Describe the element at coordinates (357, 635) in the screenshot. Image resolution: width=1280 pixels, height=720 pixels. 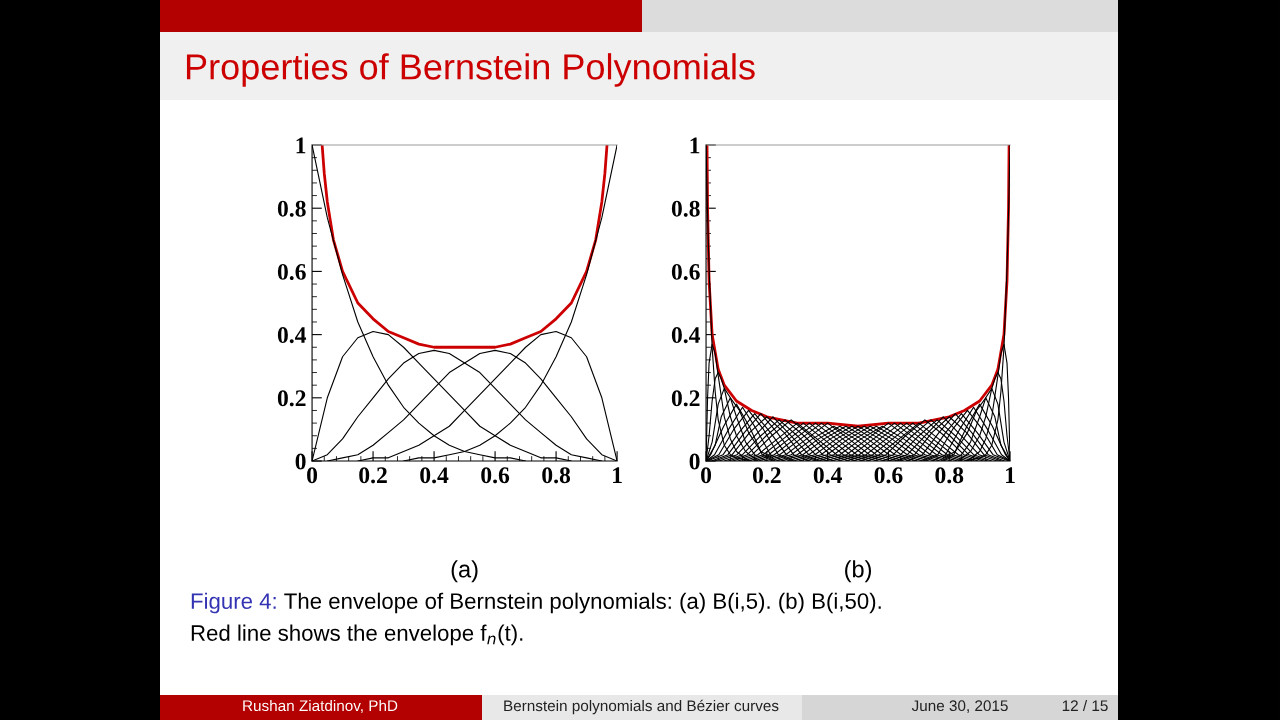
I see `text: Red line shows the envelope f$_{n}$(t).` at that location.